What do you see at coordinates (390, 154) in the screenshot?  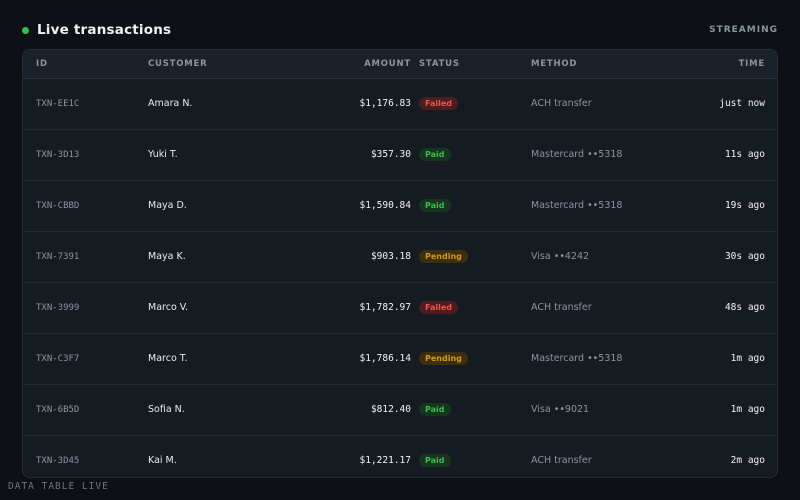 I see `amount-value: $357.30` at bounding box center [390, 154].